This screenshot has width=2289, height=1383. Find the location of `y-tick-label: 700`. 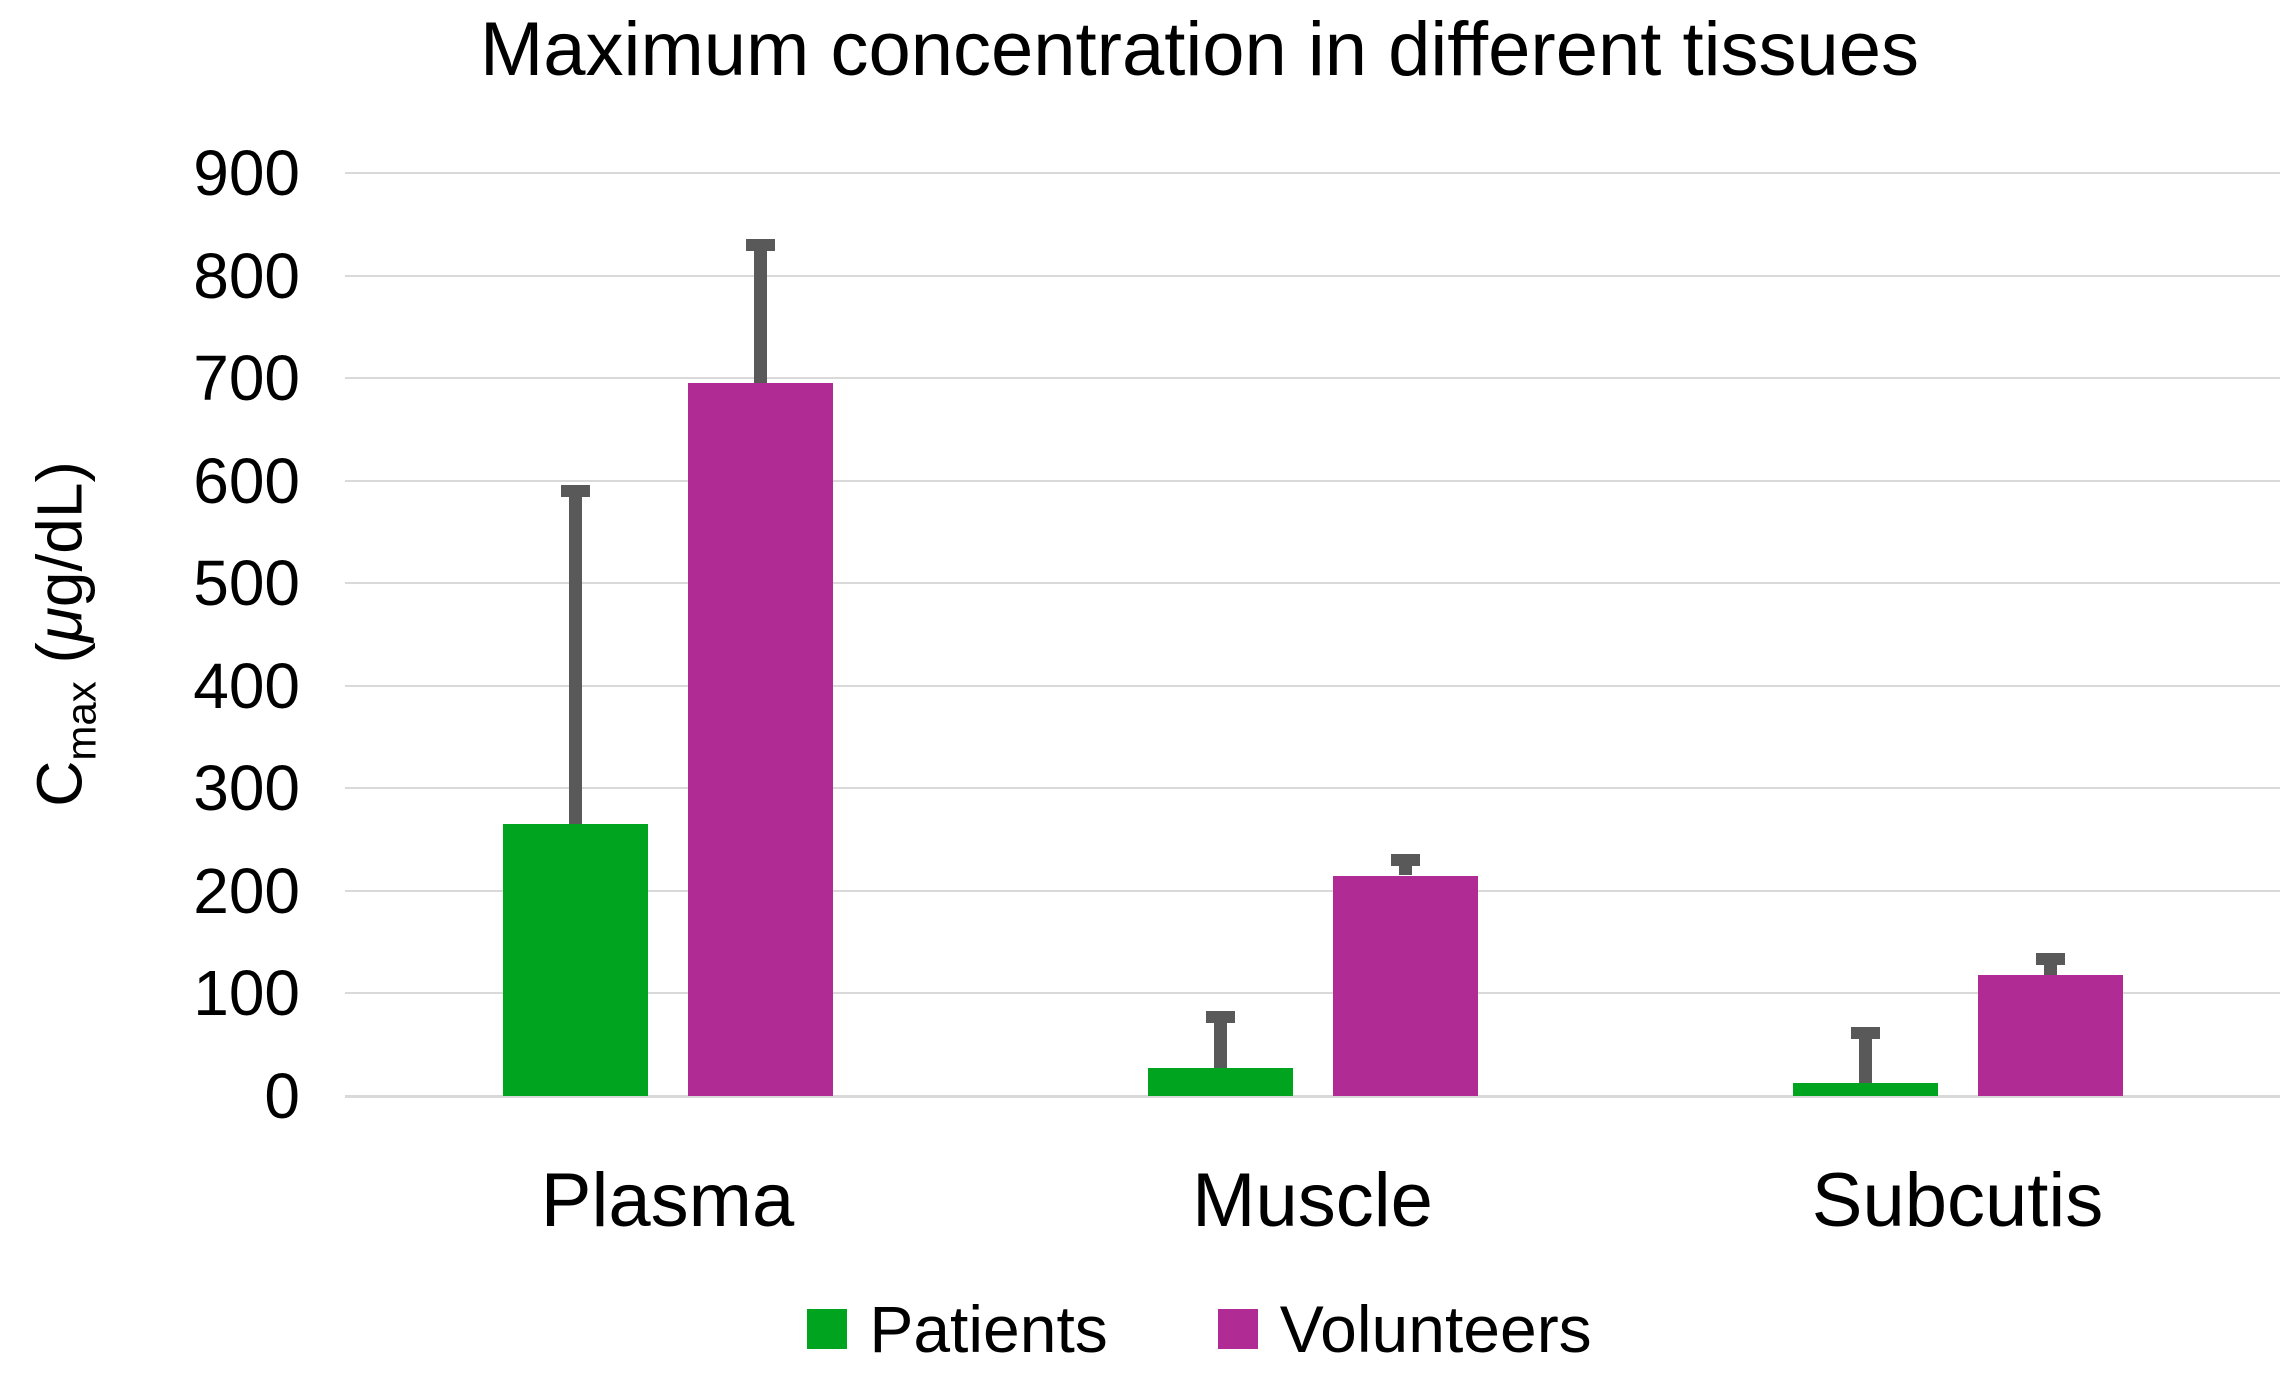

y-tick-label: 700 is located at coordinates (246, 378).